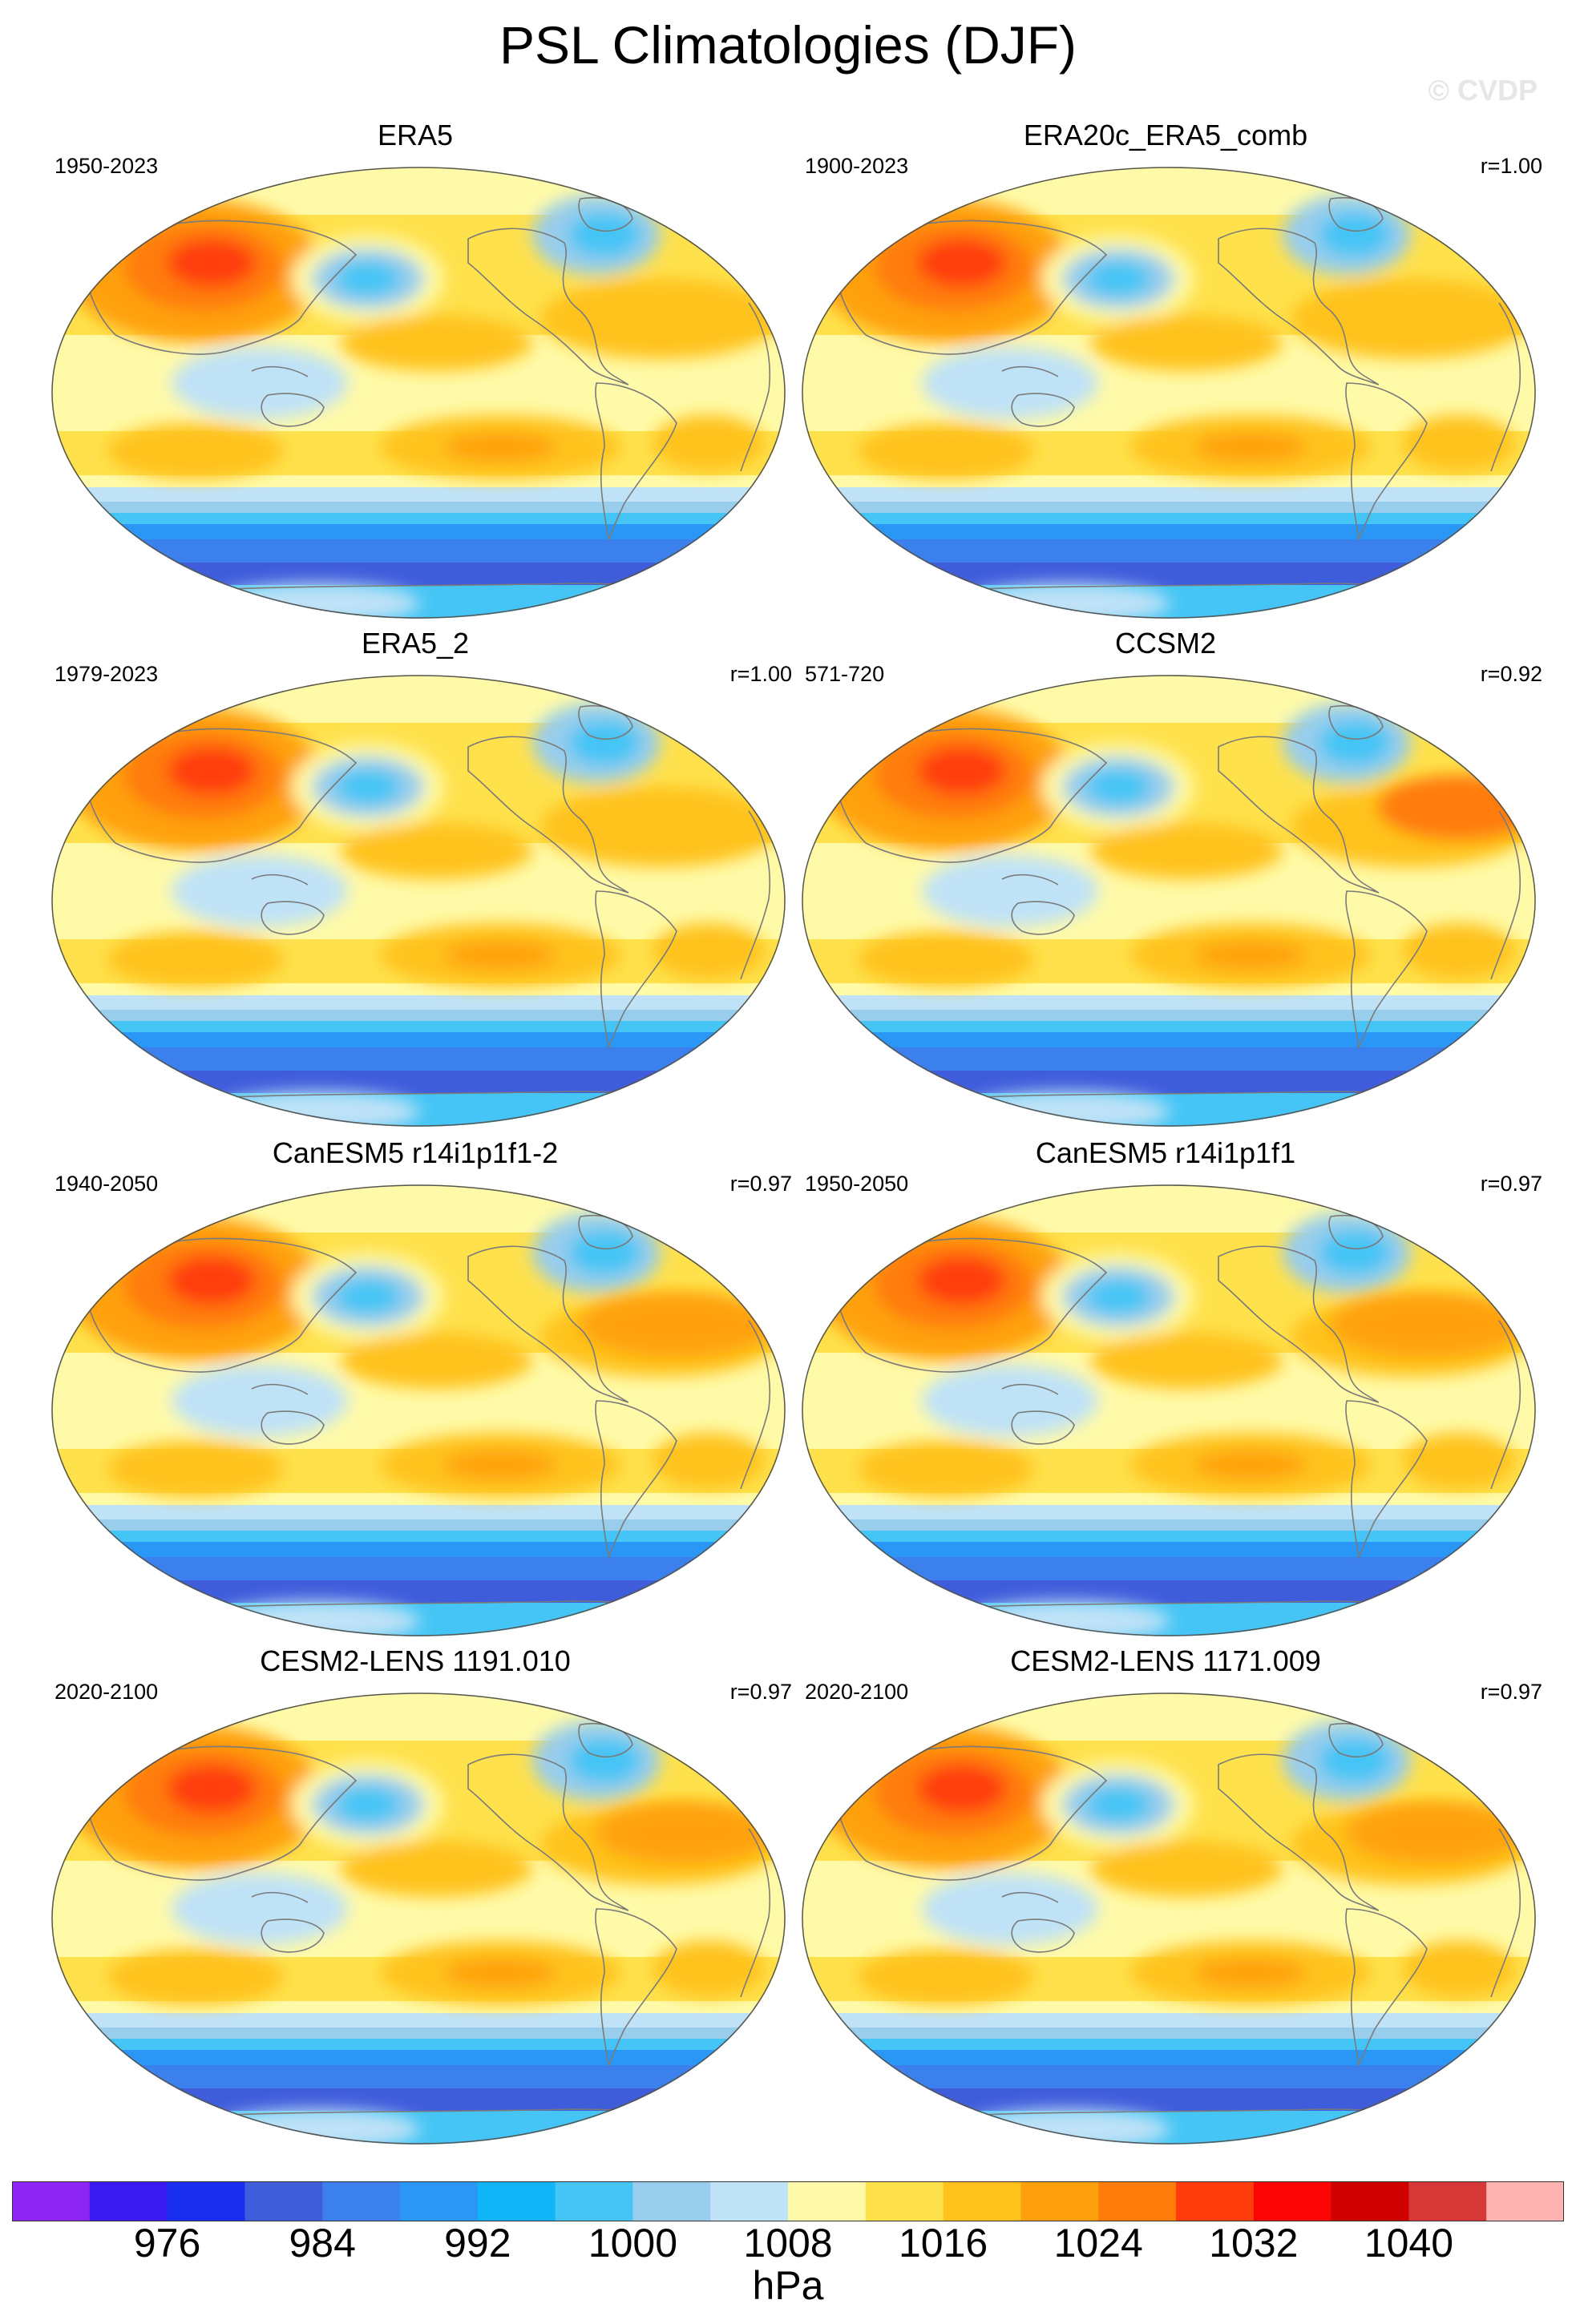 The height and width of the screenshot is (2324, 1576). Describe the element at coordinates (788, 2243) in the screenshot. I see `colorbar-tick-label: 1008` at that location.